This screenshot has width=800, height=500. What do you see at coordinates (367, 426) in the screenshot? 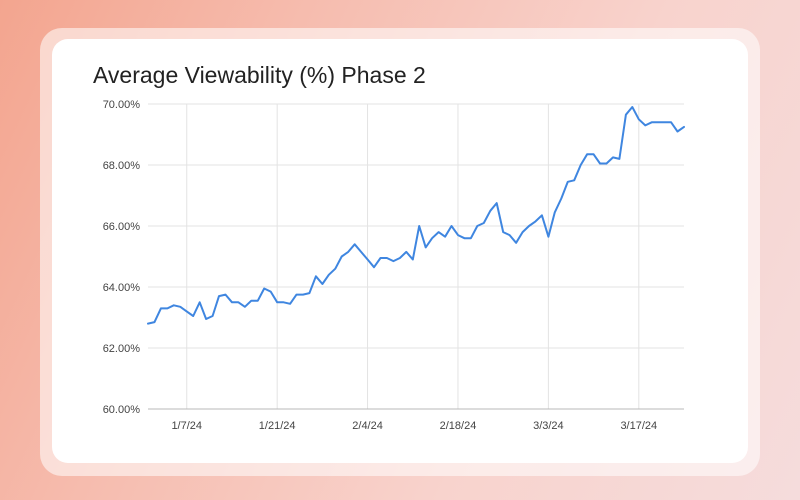
I see `x-tick-label: 2/4/24` at bounding box center [367, 426].